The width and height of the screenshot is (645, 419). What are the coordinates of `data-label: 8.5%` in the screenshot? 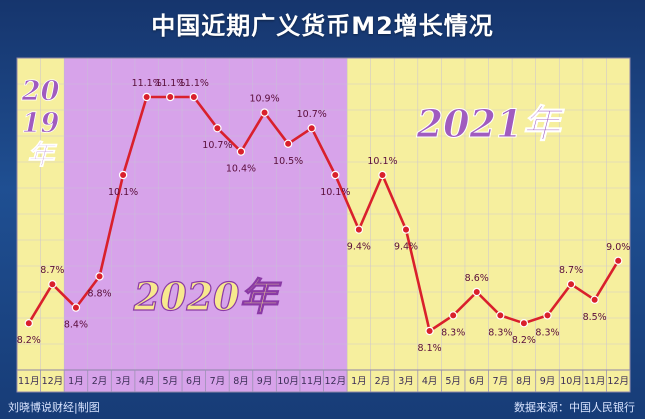 It's located at (595, 317).